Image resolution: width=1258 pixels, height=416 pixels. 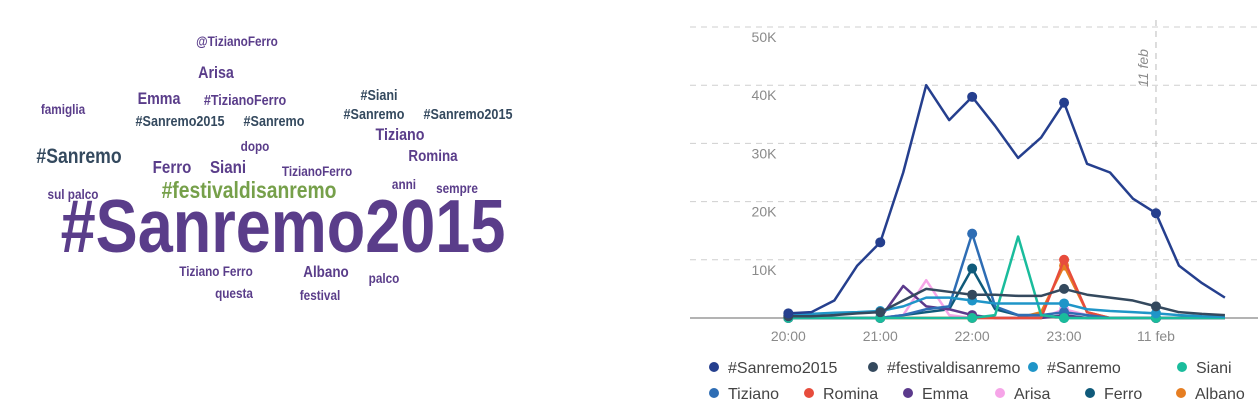 I want to click on legend-label: Emma, so click(x=945, y=394).